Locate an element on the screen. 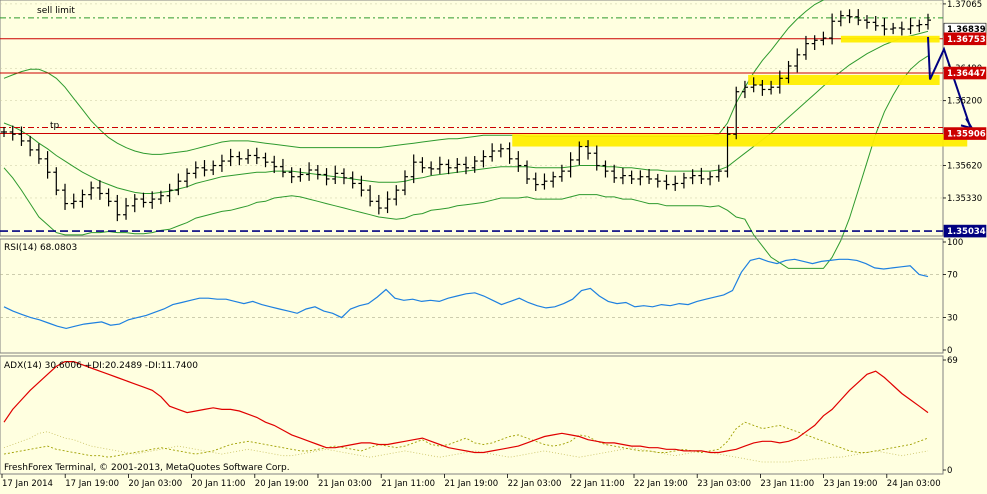 The image size is (987, 494). price-tick-label: 1.36200 is located at coordinates (964, 102).